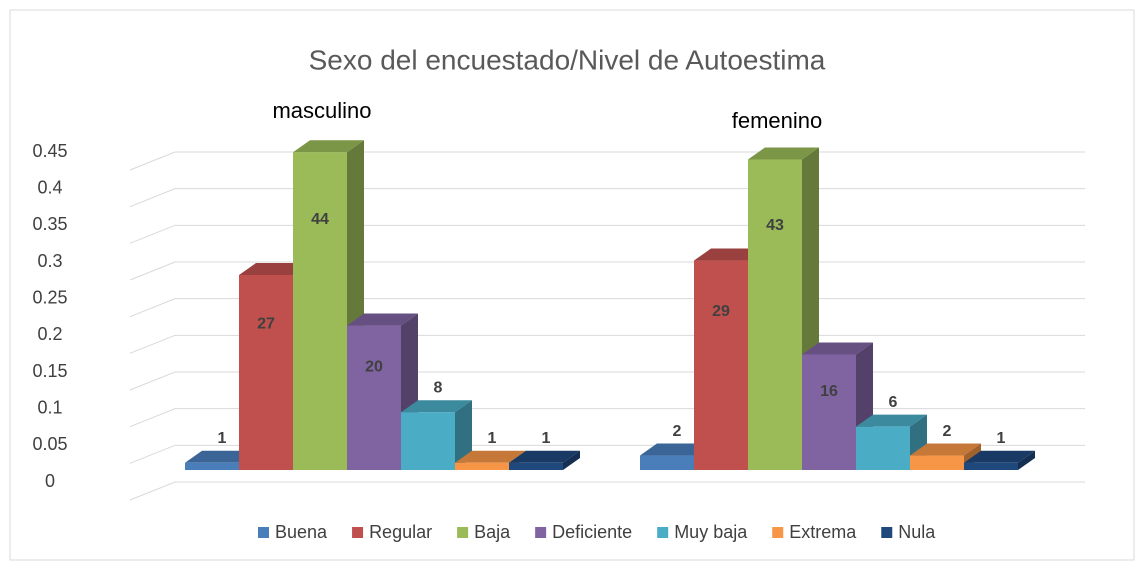  Describe the element at coordinates (320, 219) in the screenshot. I see `data-label: 44` at that location.